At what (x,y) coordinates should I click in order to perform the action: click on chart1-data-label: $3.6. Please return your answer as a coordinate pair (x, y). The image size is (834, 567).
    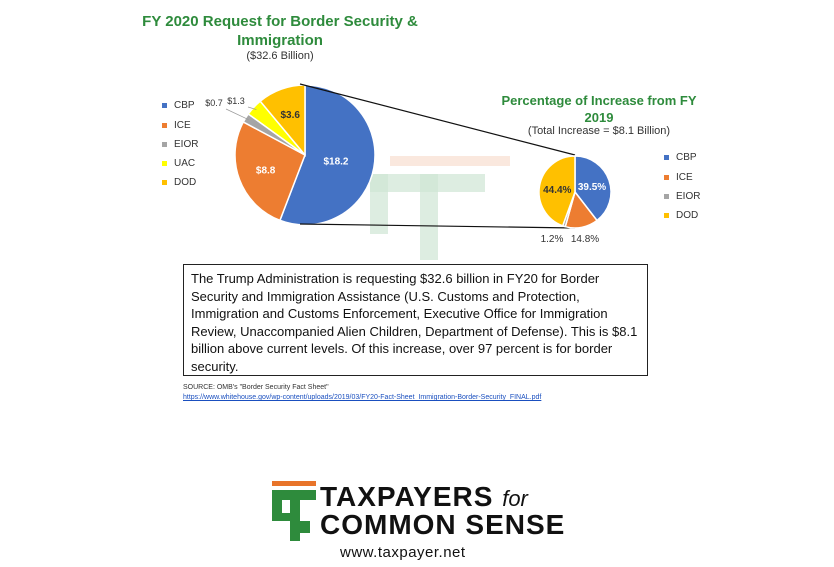
    Looking at the image, I should click on (291, 115).